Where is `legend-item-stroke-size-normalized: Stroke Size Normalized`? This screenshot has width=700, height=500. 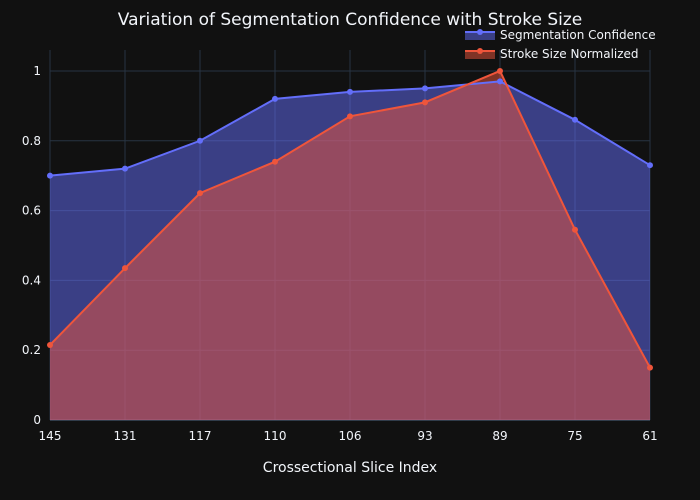 legend-item-stroke-size-normalized: Stroke Size Normalized is located at coordinates (552, 54).